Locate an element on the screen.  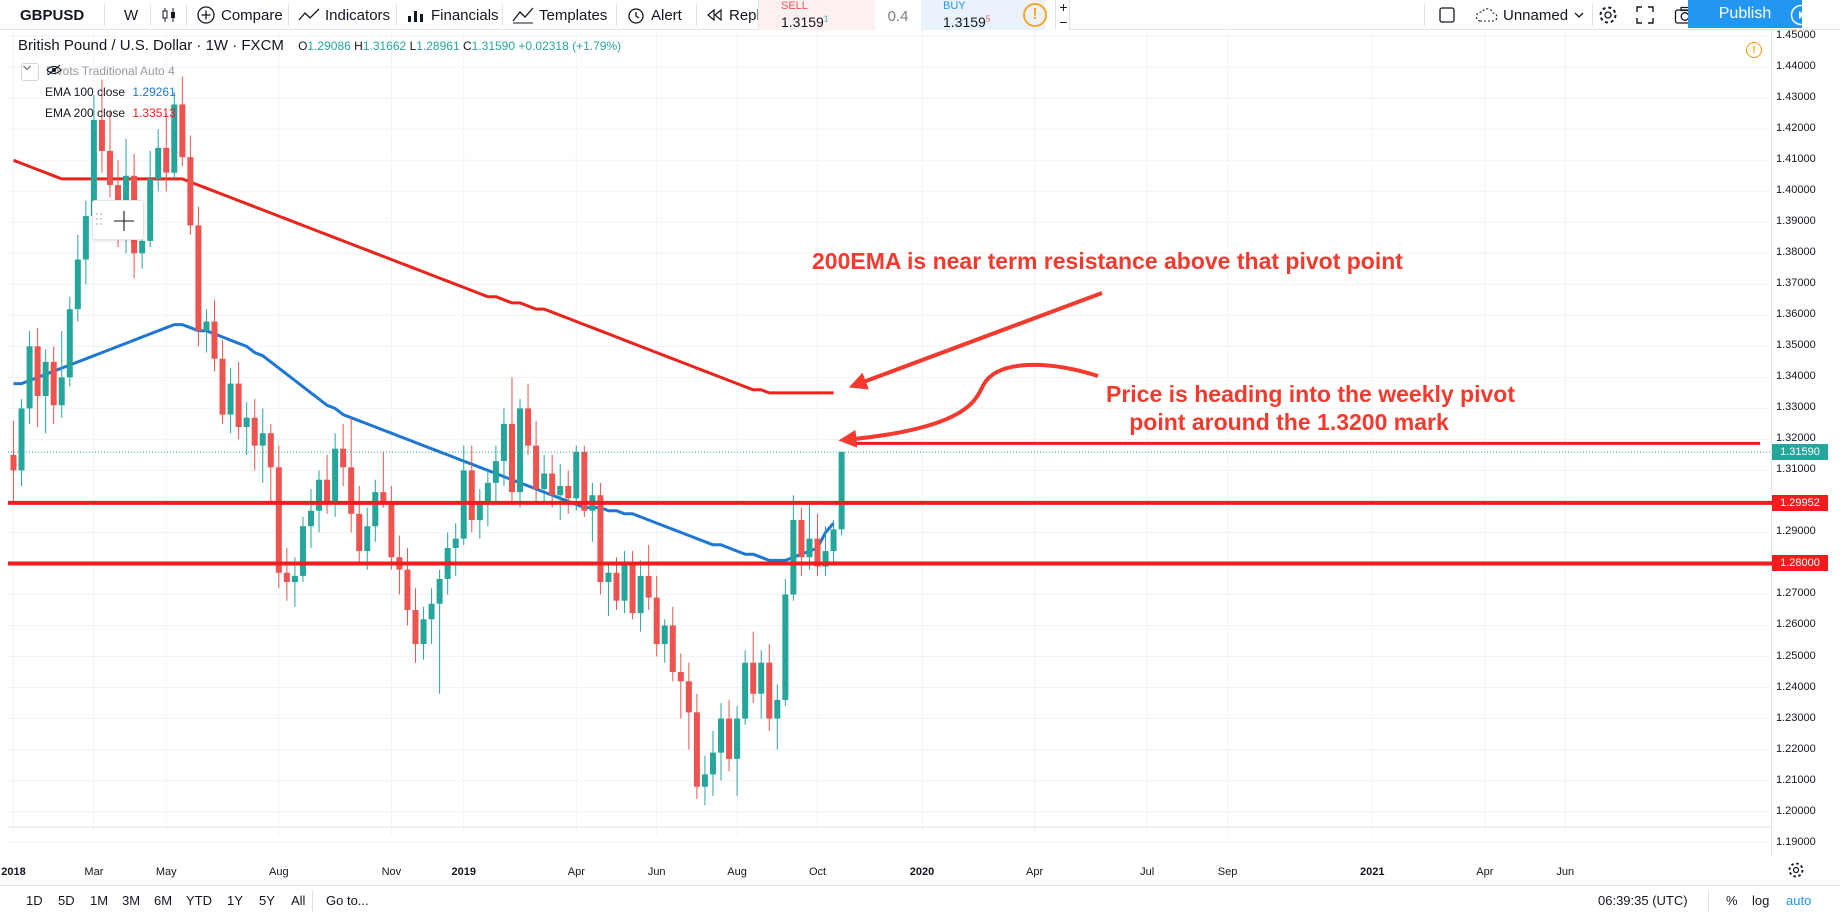
square-icon is located at coordinates (1447, 15).